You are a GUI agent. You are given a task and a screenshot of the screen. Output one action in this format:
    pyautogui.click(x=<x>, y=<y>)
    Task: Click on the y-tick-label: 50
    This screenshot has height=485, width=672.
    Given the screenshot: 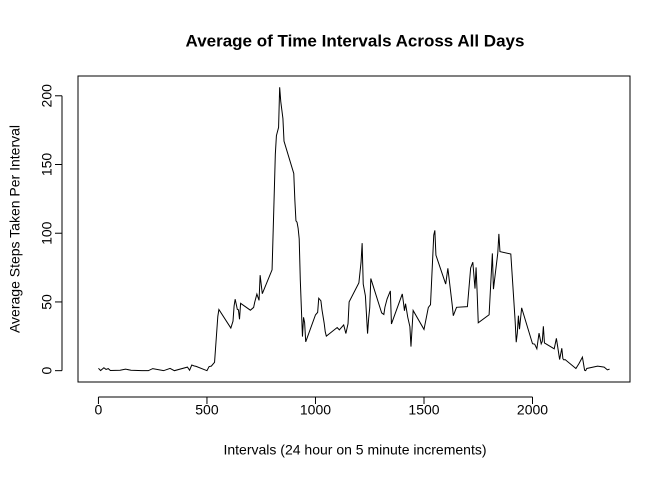 What is the action you would take?
    pyautogui.click(x=47, y=302)
    